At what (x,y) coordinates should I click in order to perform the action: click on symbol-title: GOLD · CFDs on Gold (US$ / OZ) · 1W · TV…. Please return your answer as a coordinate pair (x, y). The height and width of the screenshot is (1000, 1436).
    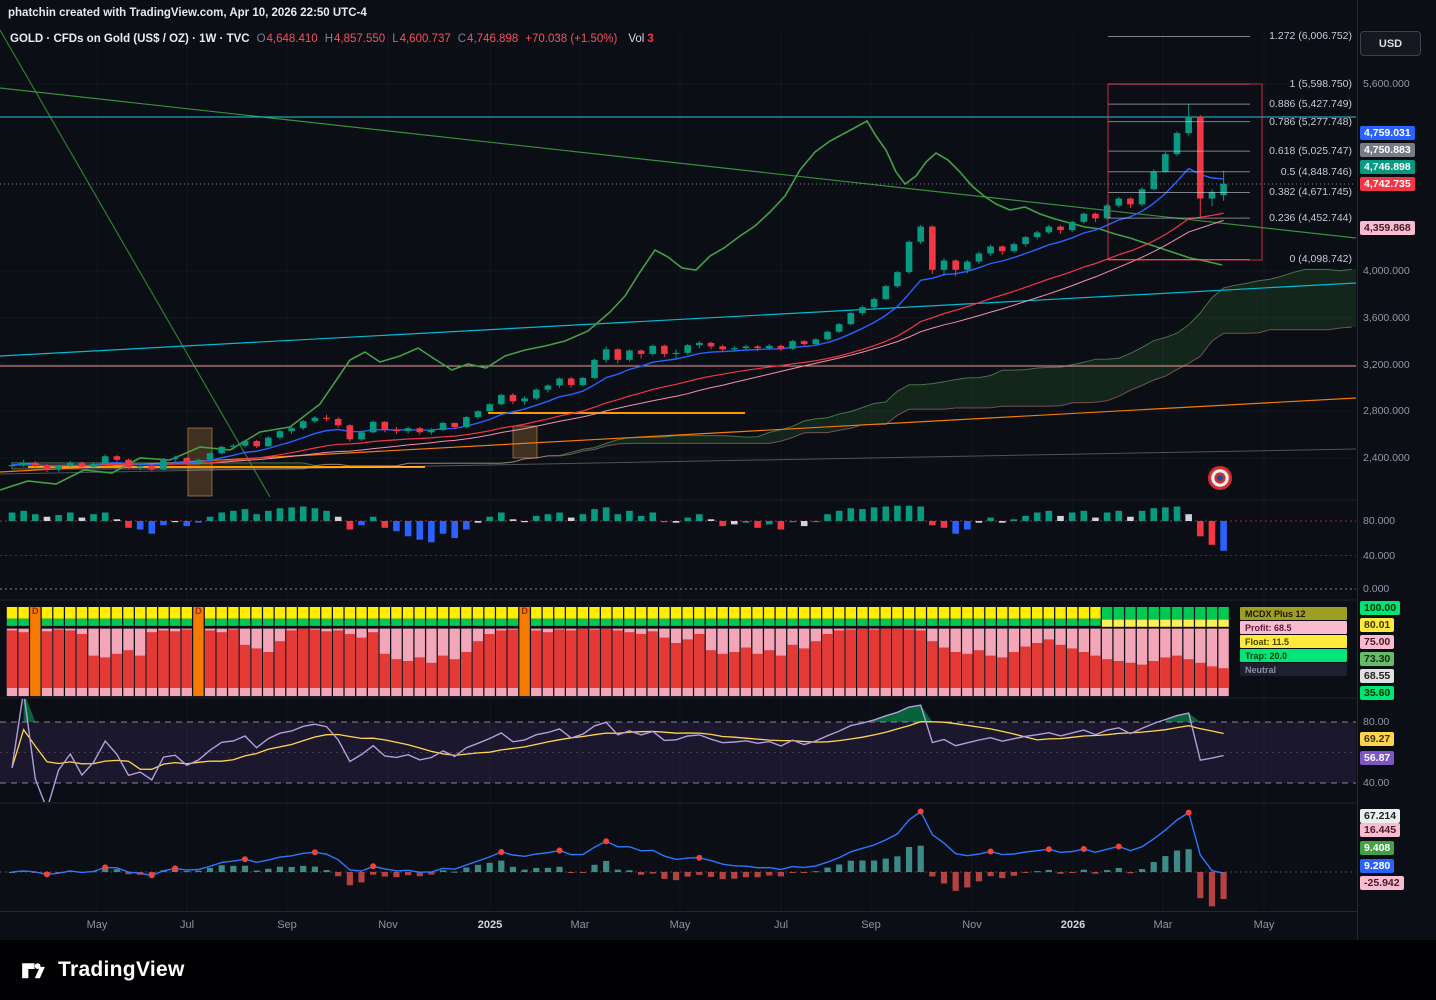
    Looking at the image, I should click on (130, 39).